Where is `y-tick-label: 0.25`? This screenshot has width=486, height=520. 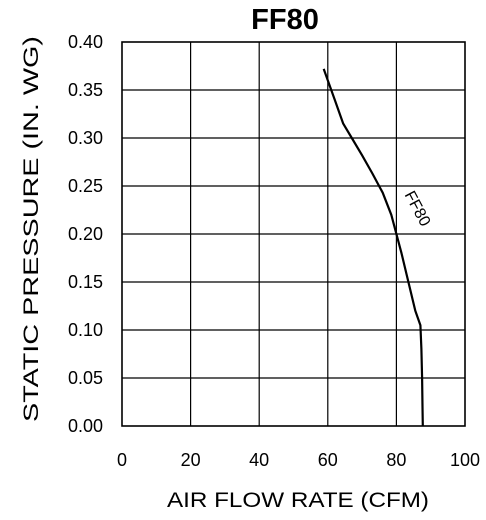 y-tick-label: 0.25 is located at coordinates (85, 186).